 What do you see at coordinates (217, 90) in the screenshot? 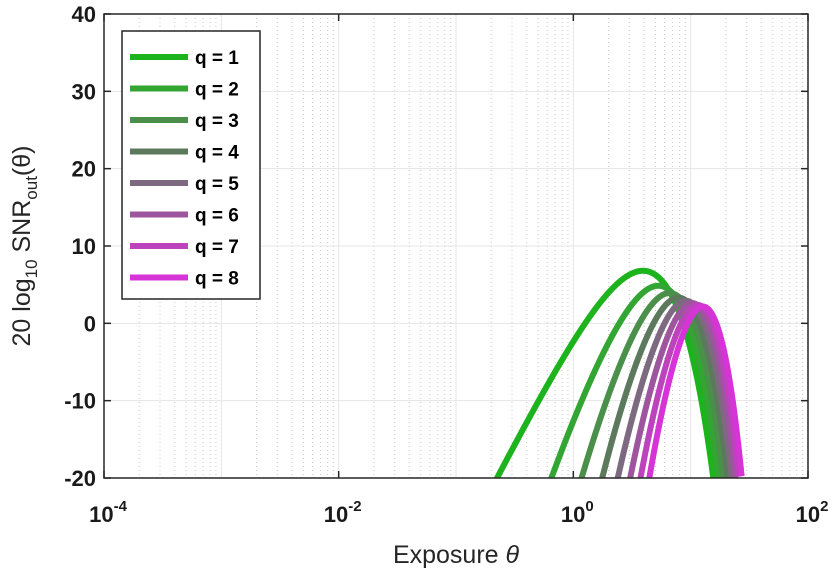
I see `legend-label-q2: q = 2` at bounding box center [217, 90].